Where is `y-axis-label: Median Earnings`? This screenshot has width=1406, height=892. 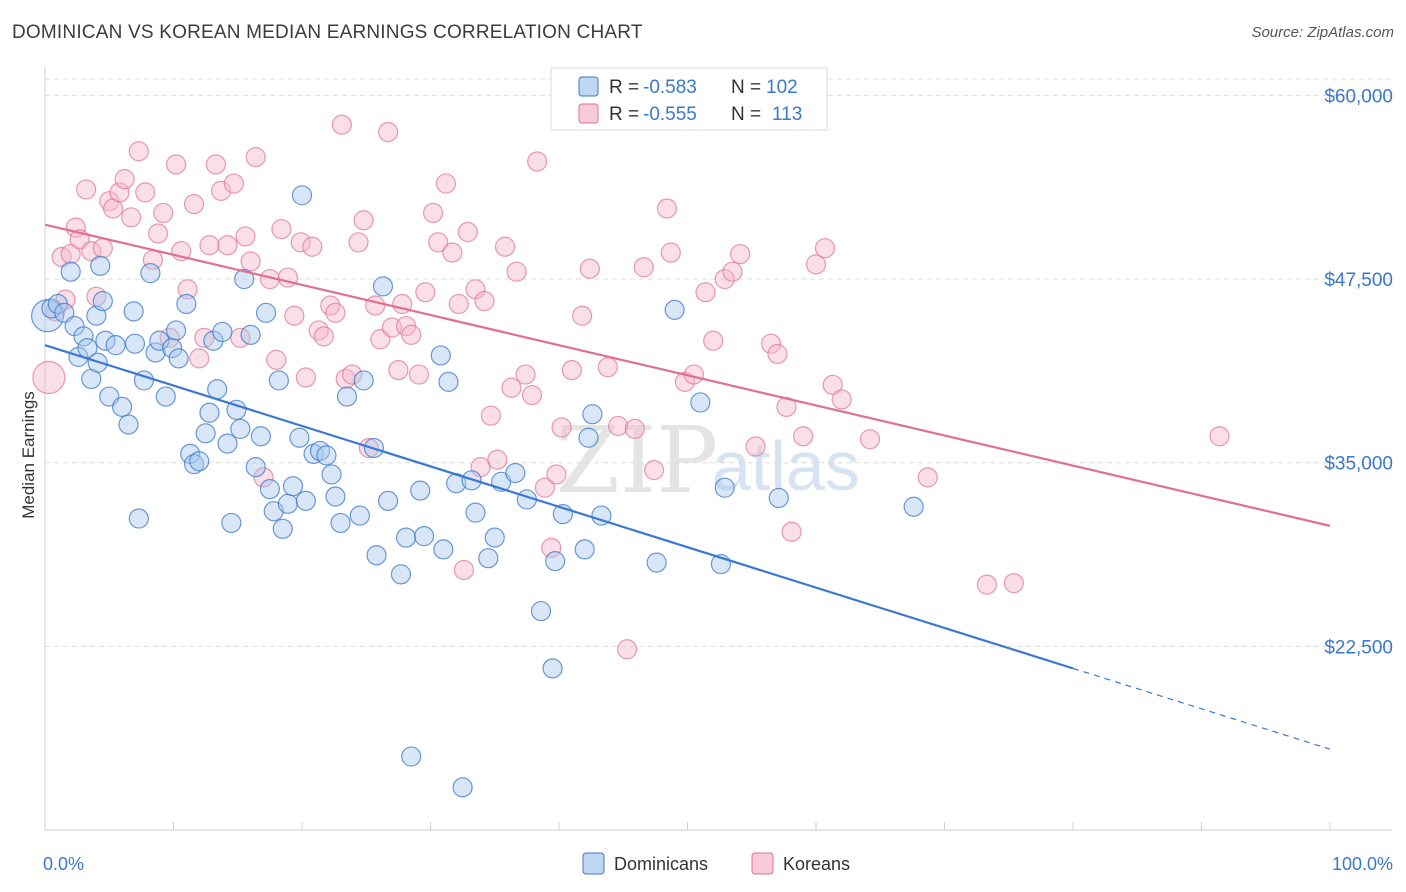
y-axis-label: Median Earnings is located at coordinates (28, 455).